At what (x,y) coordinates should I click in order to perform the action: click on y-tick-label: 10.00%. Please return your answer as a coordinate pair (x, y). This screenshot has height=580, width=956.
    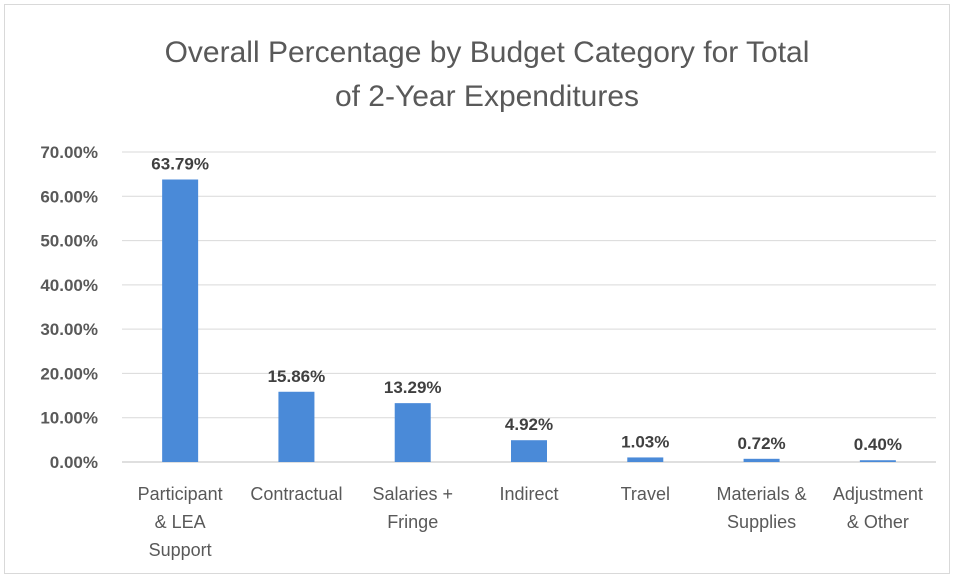
    Looking at the image, I should click on (69, 418).